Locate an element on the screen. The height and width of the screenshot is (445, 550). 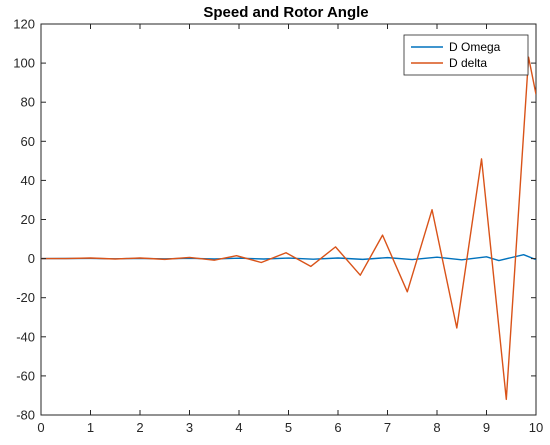
x-tick-label: 0 is located at coordinates (40, 427).